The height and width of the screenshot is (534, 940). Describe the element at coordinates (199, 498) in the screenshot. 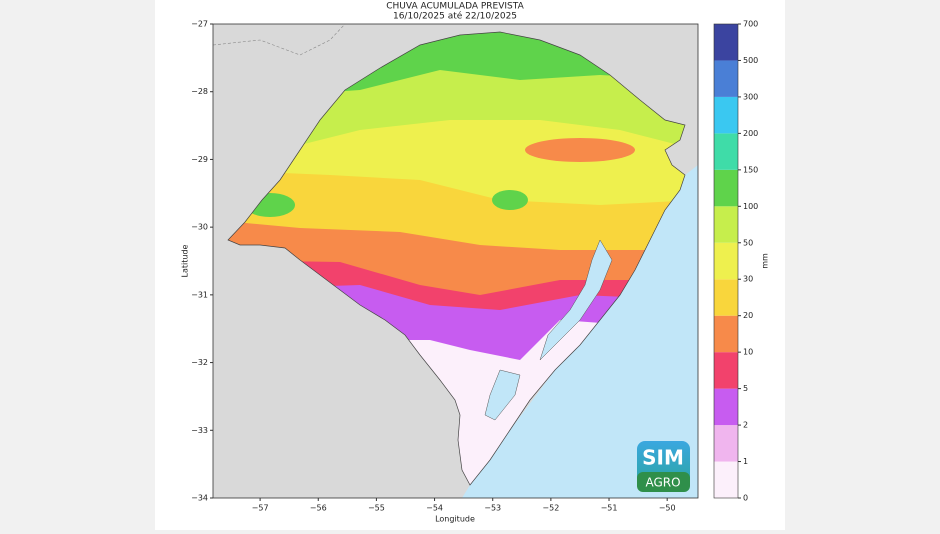

I see `y-tick-label: −34` at that location.